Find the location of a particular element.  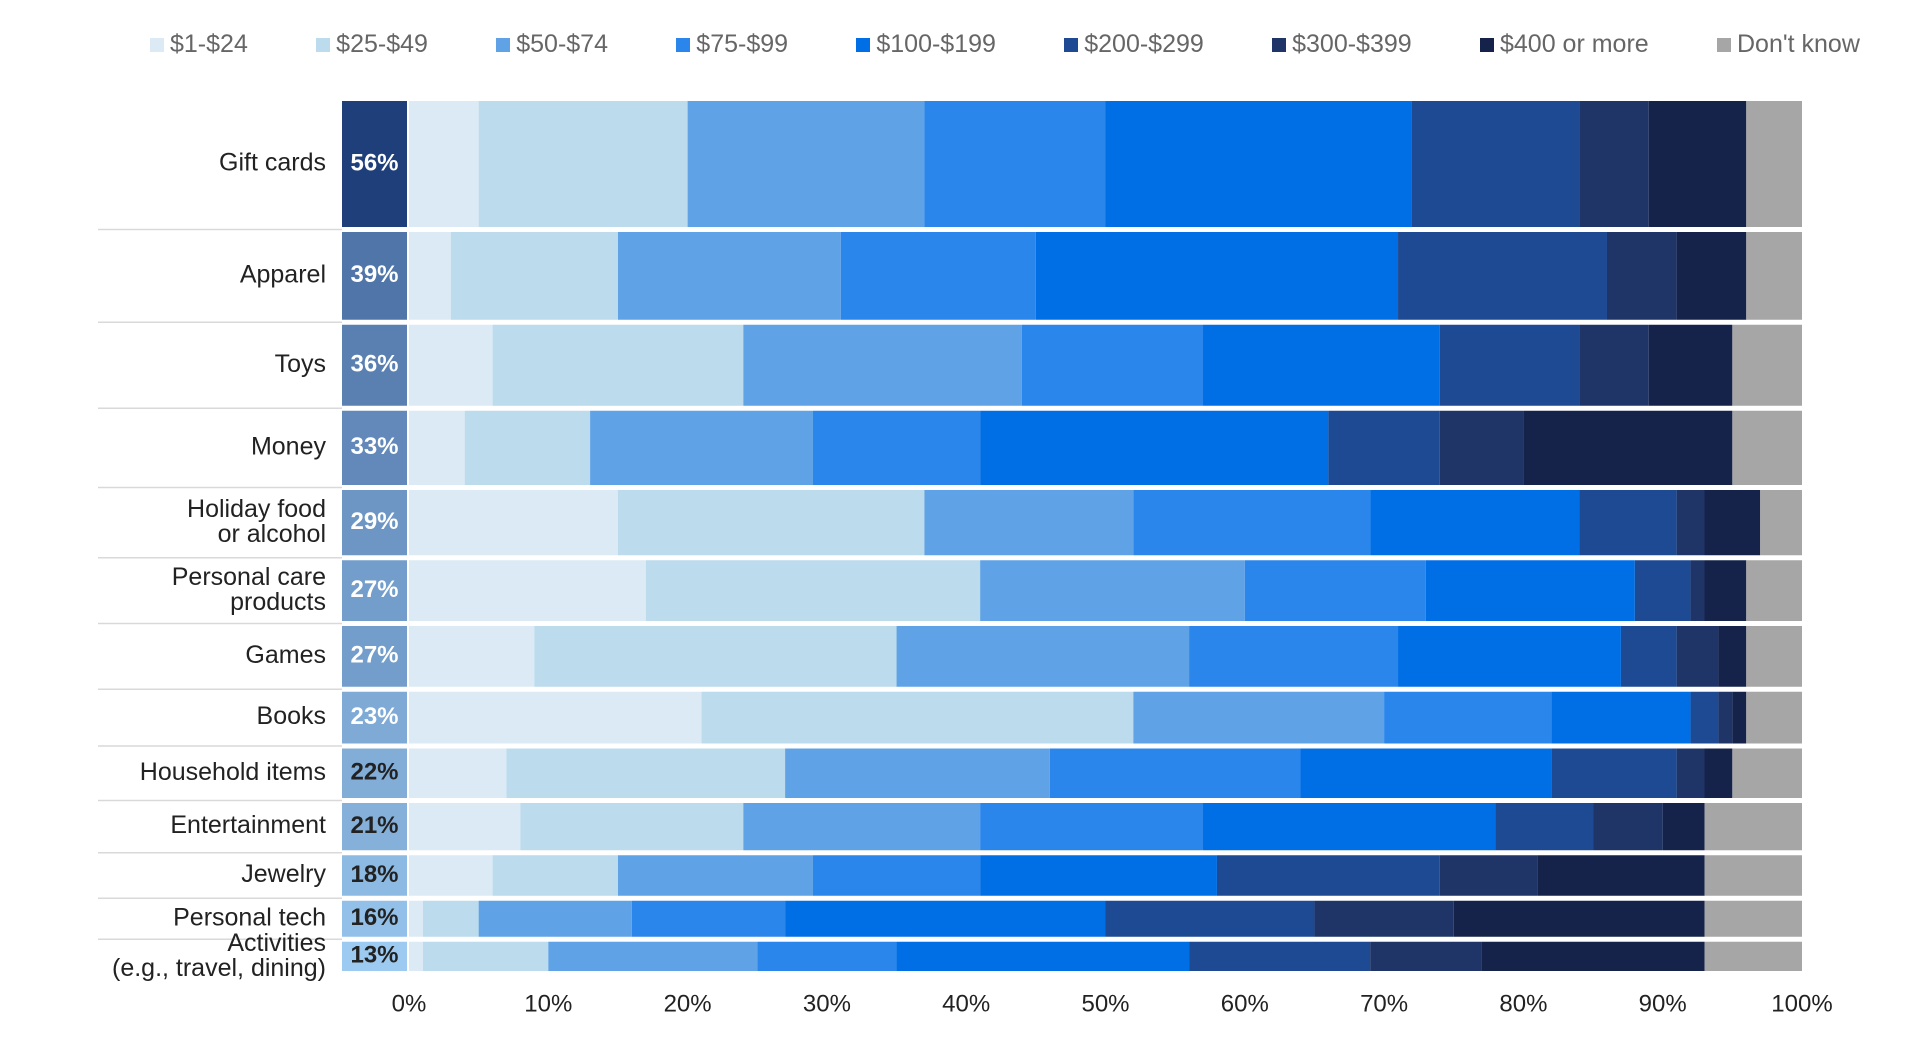

x-tick-label: 100% is located at coordinates (1801, 1003).